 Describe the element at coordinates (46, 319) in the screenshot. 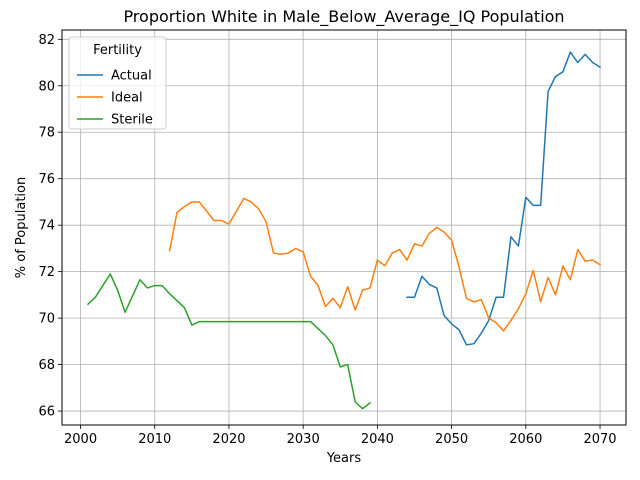

I see `y-tick-label: 70` at that location.